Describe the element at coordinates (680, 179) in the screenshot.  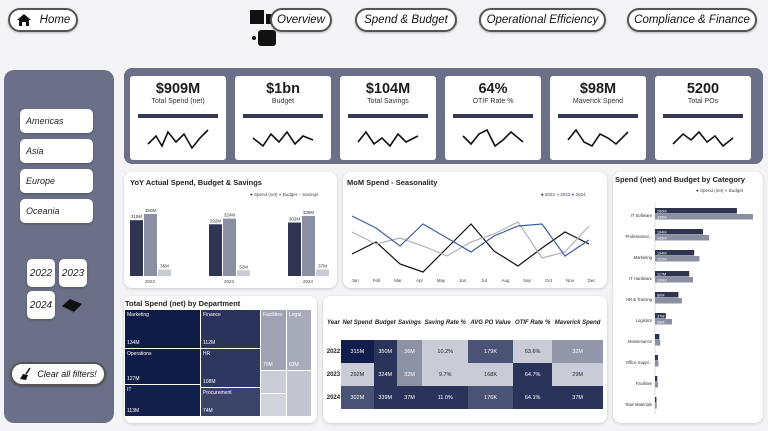
I see `category-chart-title: Spend (net) and Budget by Category` at that location.